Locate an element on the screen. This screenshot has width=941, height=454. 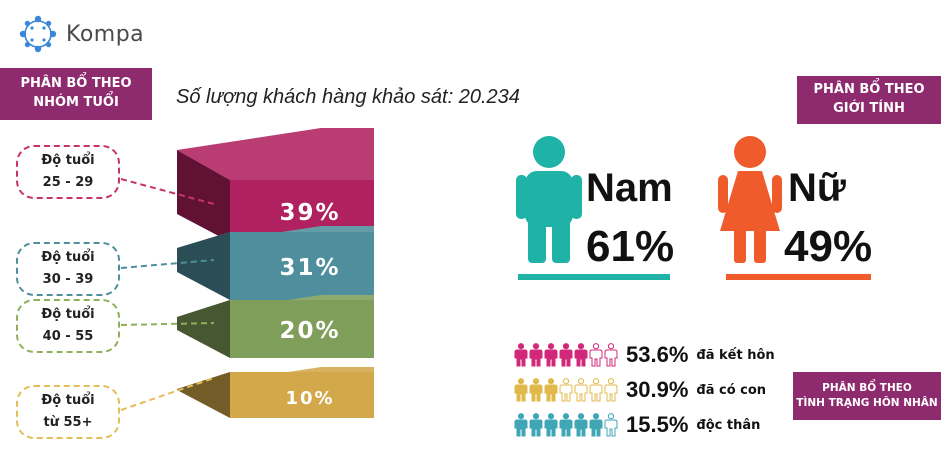
marital-section-title: PHÂN BỔ THEO TÌNH TRẠNG HÔN NHÂN is located at coordinates (867, 396).